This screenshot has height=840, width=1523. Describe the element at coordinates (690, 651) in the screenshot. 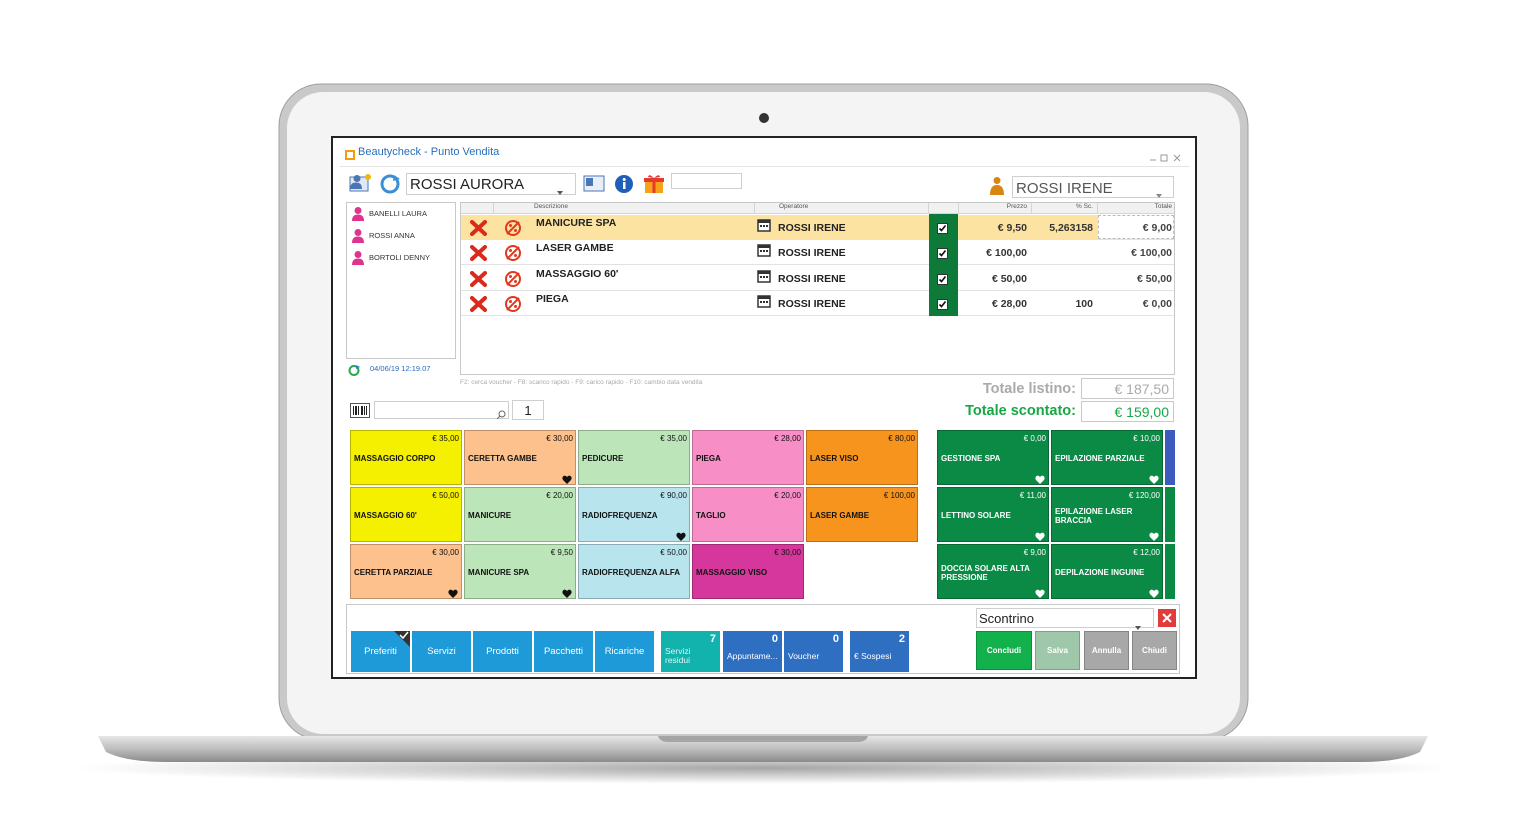

I see `counter-button: 7 Servizi residui` at that location.